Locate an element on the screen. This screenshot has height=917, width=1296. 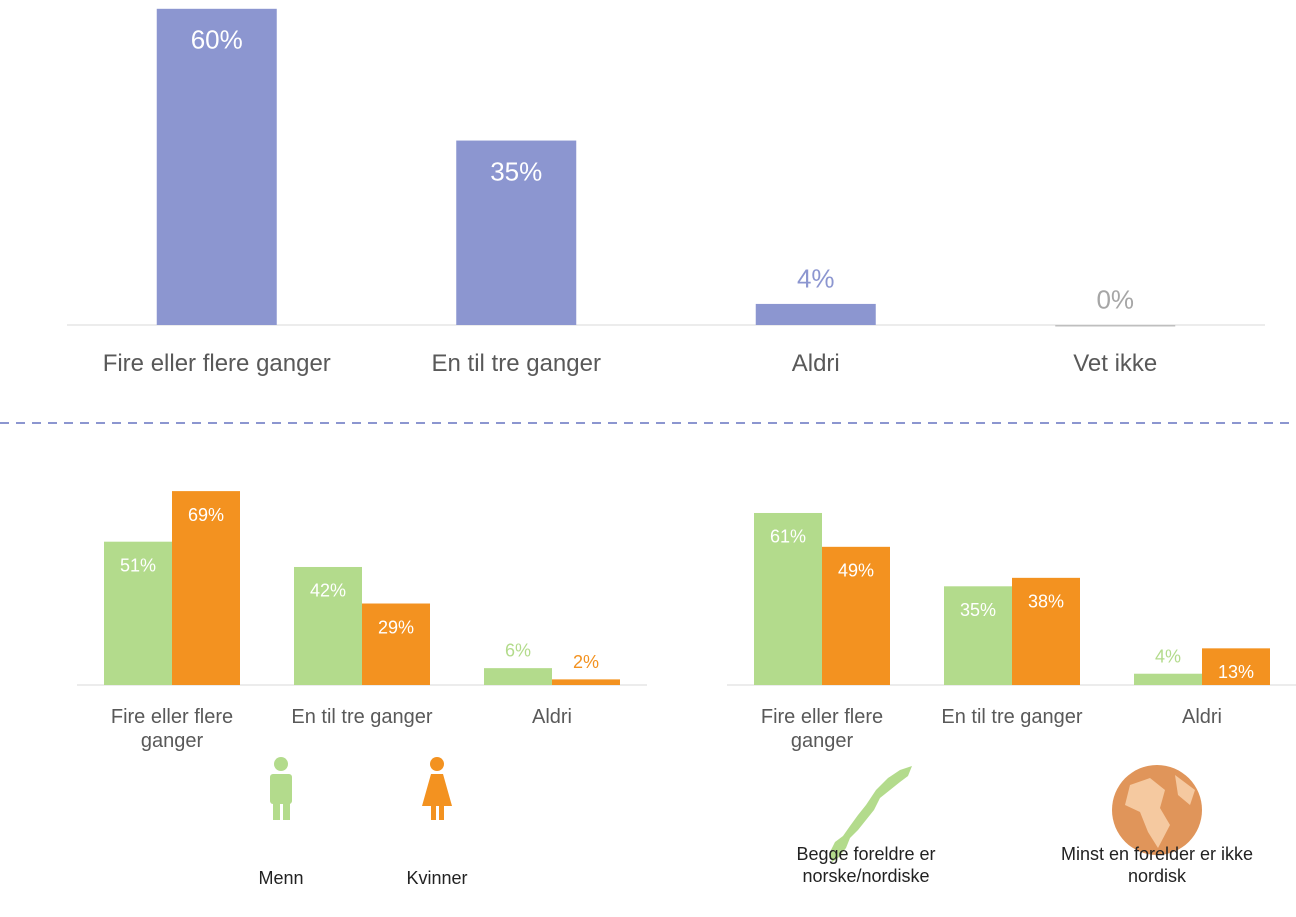
value-label: 38% is located at coordinates (1046, 602).